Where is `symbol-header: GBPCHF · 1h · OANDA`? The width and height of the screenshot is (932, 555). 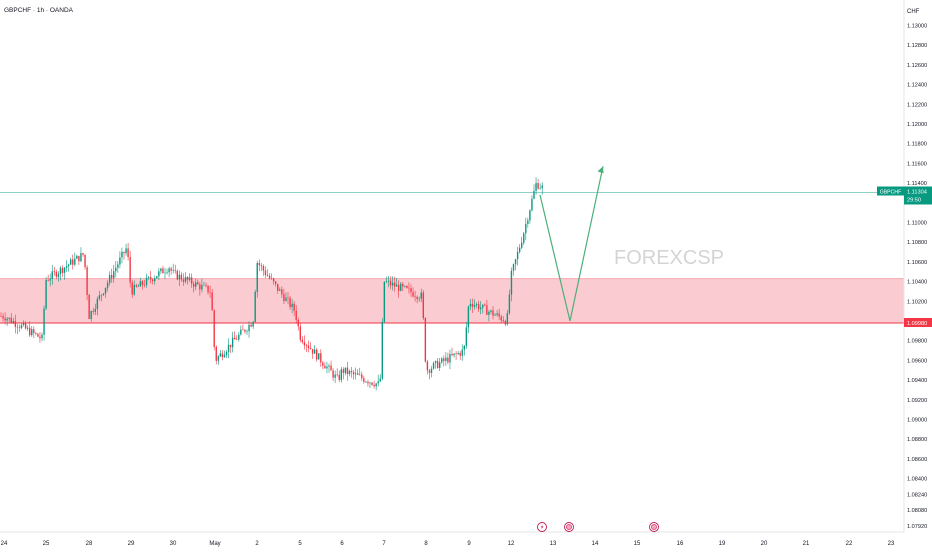 symbol-header: GBPCHF · 1h · OANDA is located at coordinates (39, 10).